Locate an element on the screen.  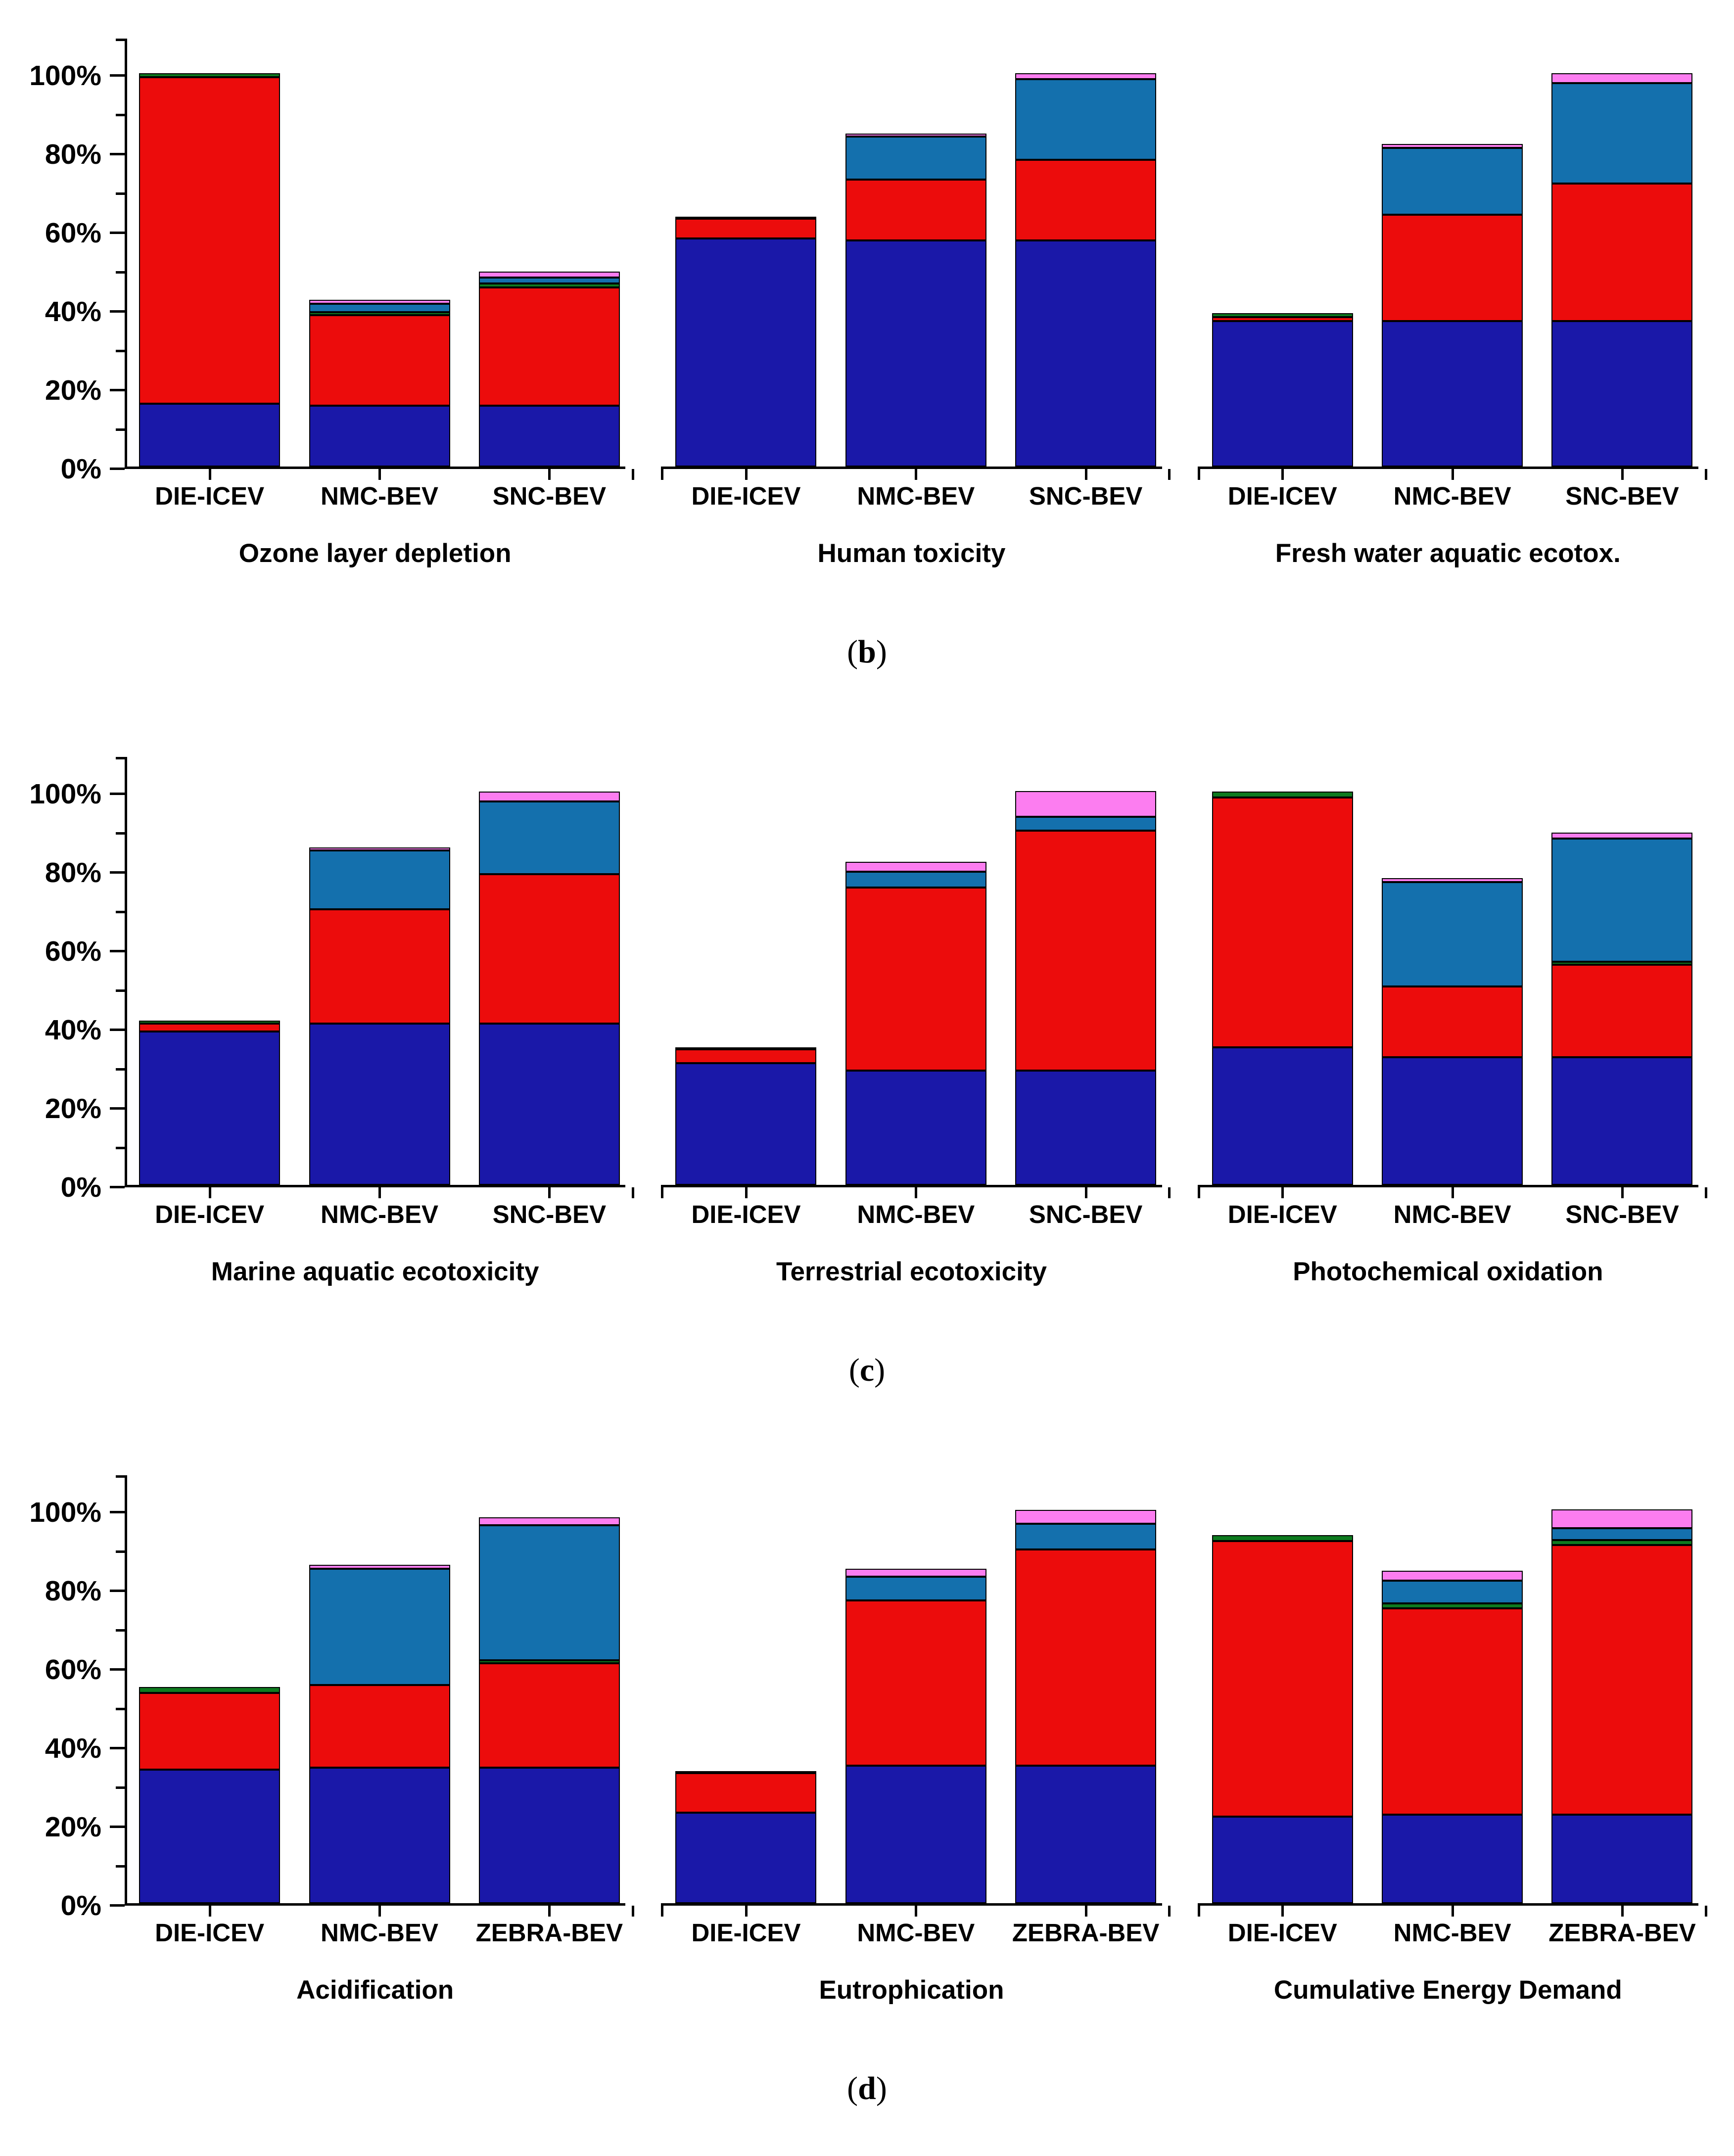
panel-title: Terrestrial ecotoxicity is located at coordinates (911, 1271).